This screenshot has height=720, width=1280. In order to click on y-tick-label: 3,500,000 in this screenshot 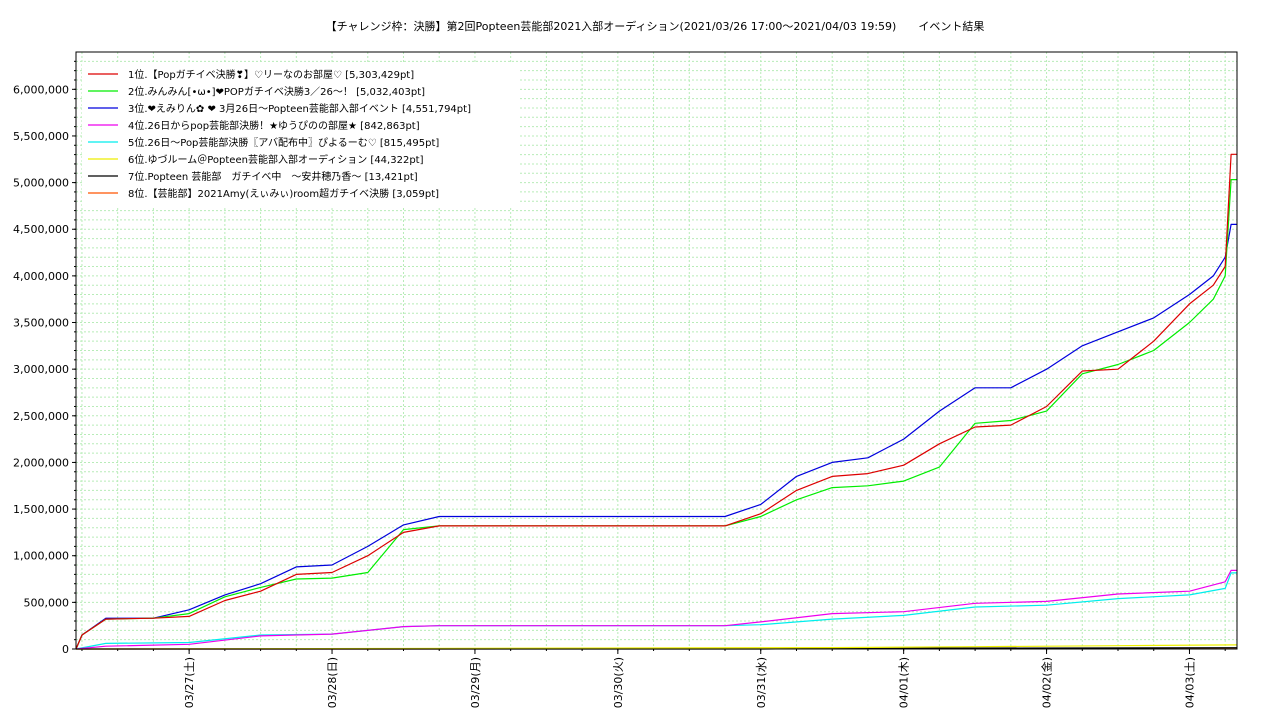, I will do `click(41, 323)`.